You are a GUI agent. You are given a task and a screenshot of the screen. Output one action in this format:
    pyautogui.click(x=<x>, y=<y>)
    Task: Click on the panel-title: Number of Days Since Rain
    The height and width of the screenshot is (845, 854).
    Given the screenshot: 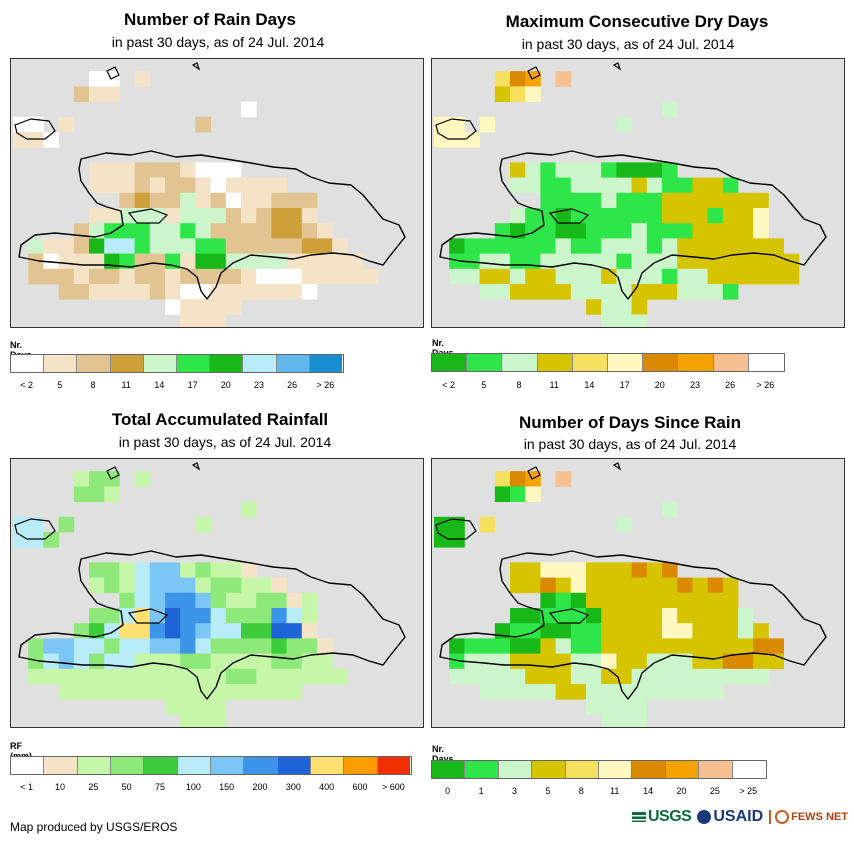 What is the action you would take?
    pyautogui.click(x=629, y=422)
    